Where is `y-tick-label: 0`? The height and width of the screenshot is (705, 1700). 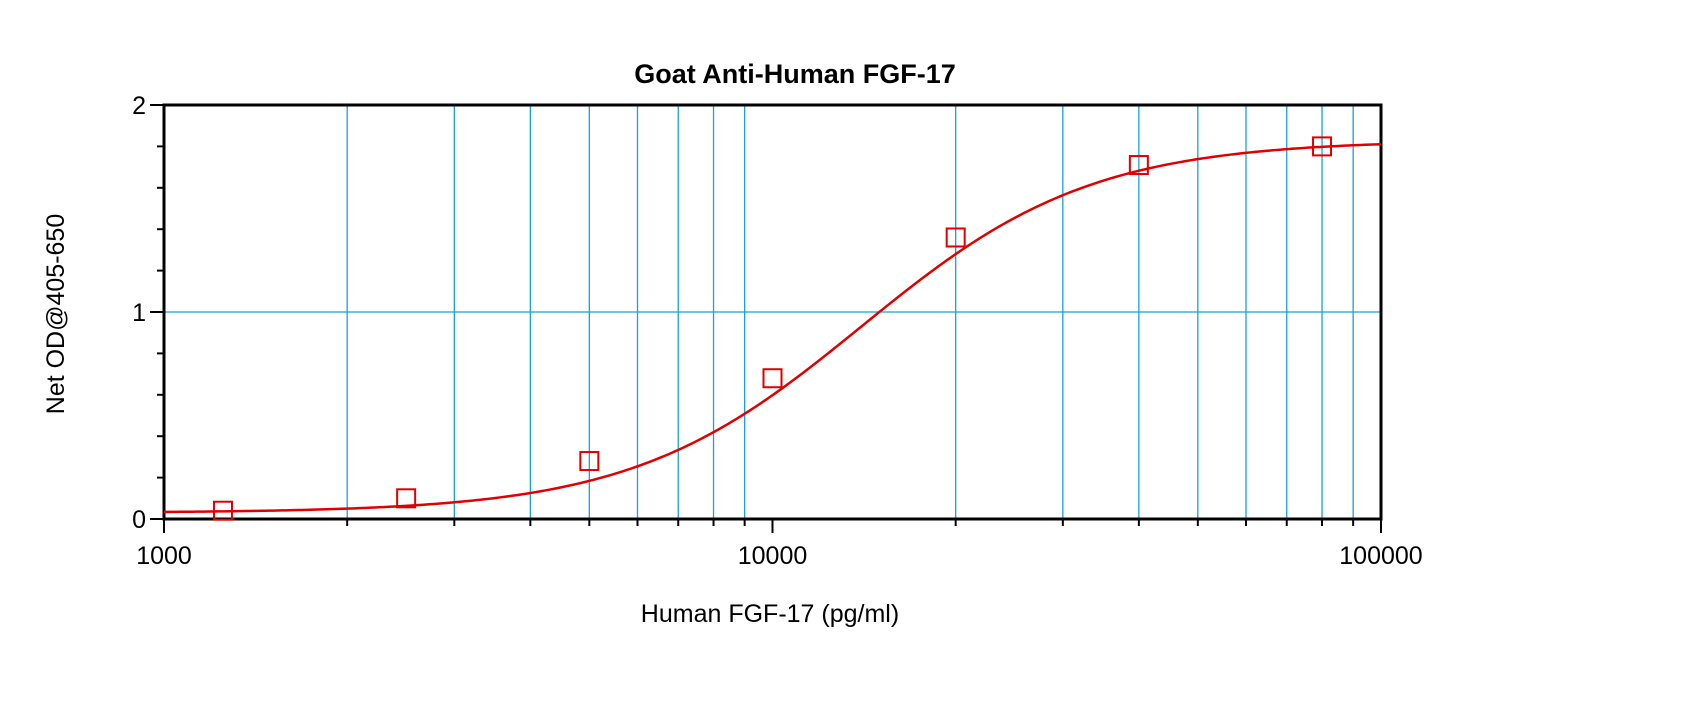 y-tick-label: 0 is located at coordinates (139, 520).